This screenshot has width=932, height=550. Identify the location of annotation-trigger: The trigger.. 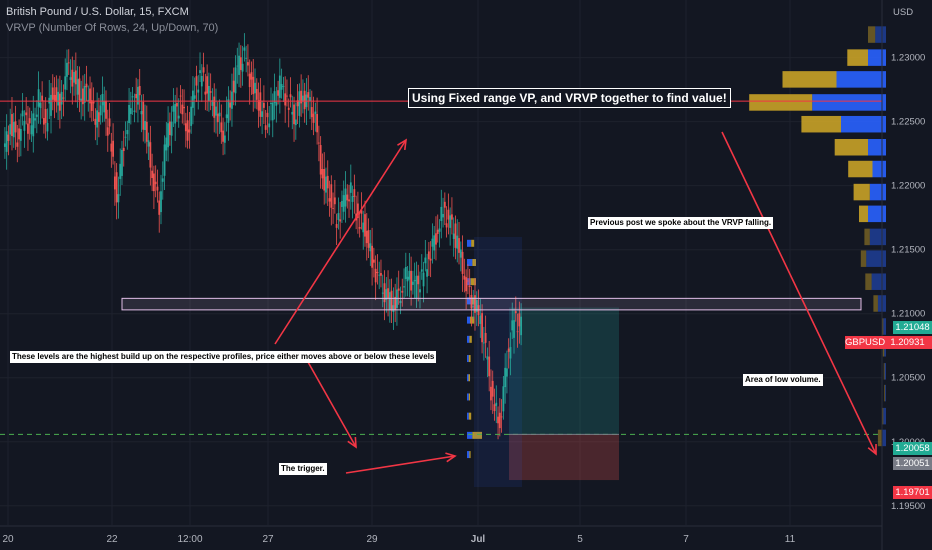
(303, 469).